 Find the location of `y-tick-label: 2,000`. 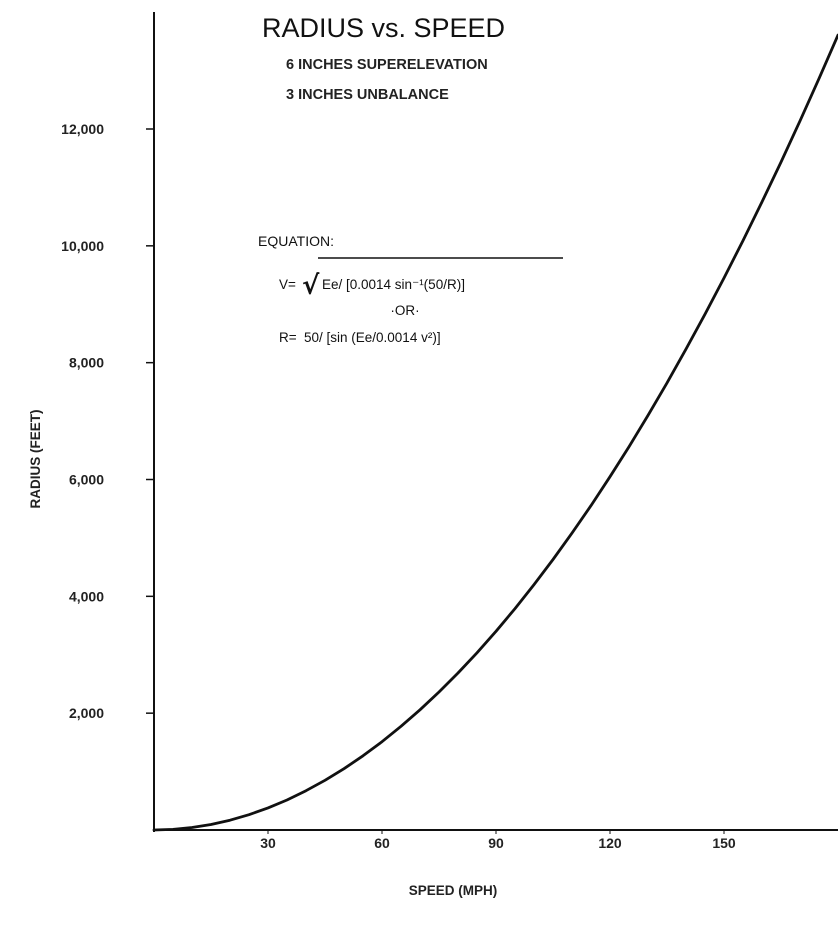

y-tick-label: 2,000 is located at coordinates (86, 713).